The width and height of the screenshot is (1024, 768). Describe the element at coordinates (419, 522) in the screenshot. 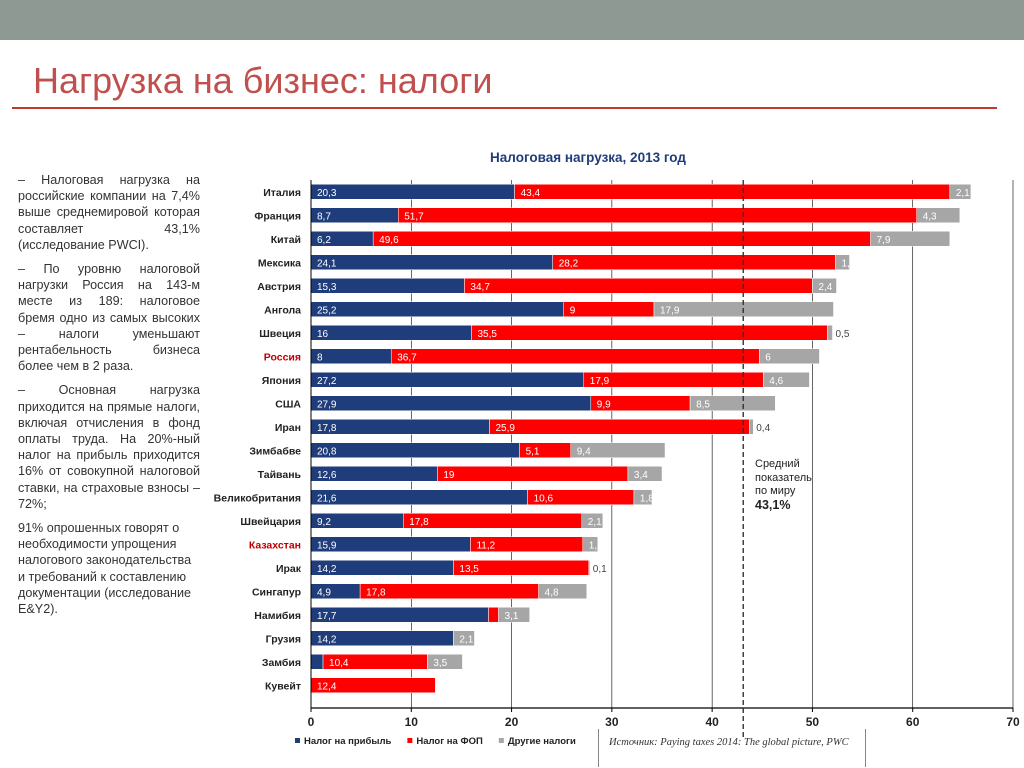

I see `data-label: 17,8` at that location.